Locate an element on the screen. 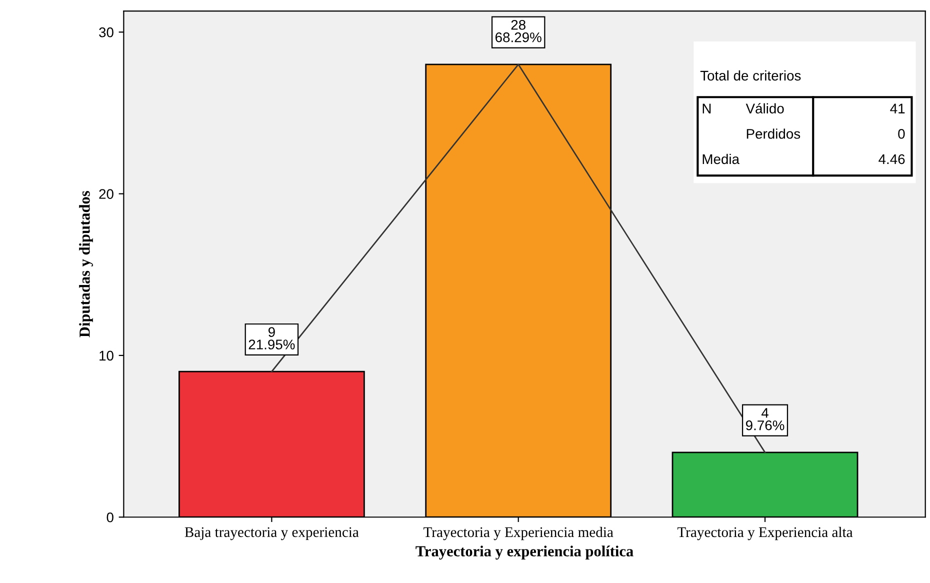 Image resolution: width=930 pixels, height=583 pixels. x-tick-label: Baja trayectoria y experiencia is located at coordinates (271, 533).